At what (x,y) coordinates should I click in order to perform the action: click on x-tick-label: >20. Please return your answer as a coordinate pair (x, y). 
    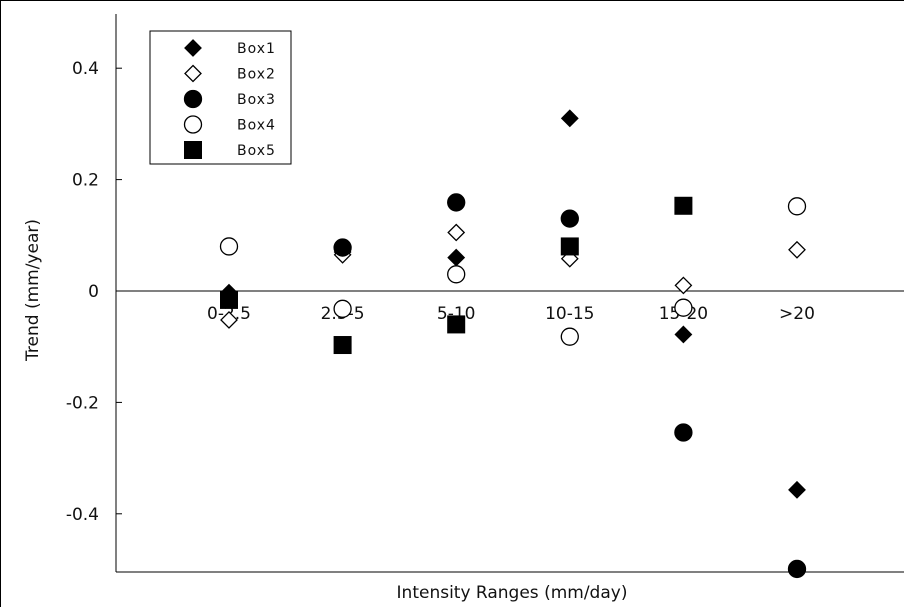
    Looking at the image, I should click on (797, 314).